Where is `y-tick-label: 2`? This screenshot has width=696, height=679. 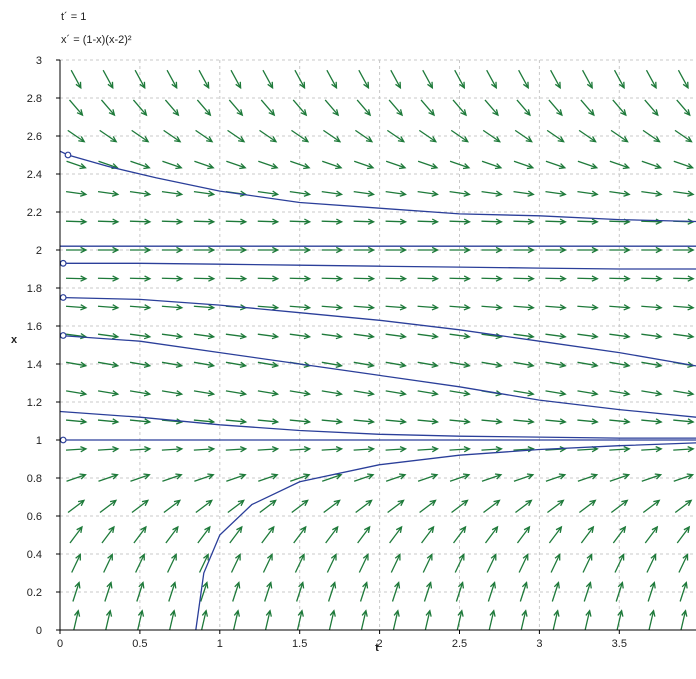 y-tick-label: 2 is located at coordinates (39, 251).